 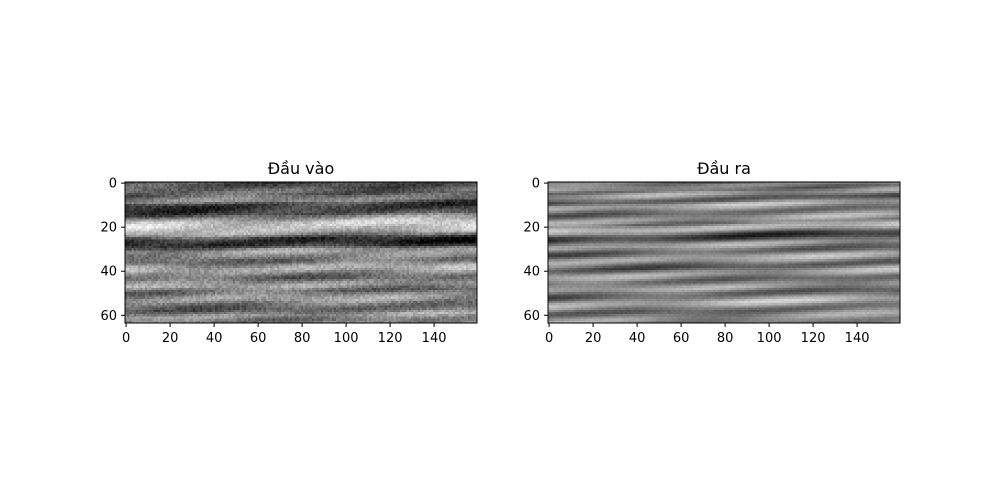 I want to click on input-title: Đầu vào, so click(x=301, y=168).